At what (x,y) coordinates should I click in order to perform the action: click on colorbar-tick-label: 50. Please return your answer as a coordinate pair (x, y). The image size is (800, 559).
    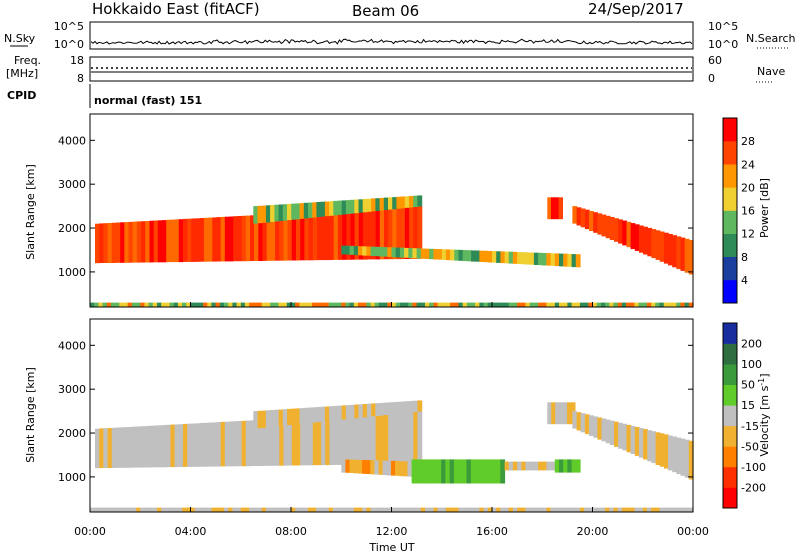
    Looking at the image, I should click on (748, 385).